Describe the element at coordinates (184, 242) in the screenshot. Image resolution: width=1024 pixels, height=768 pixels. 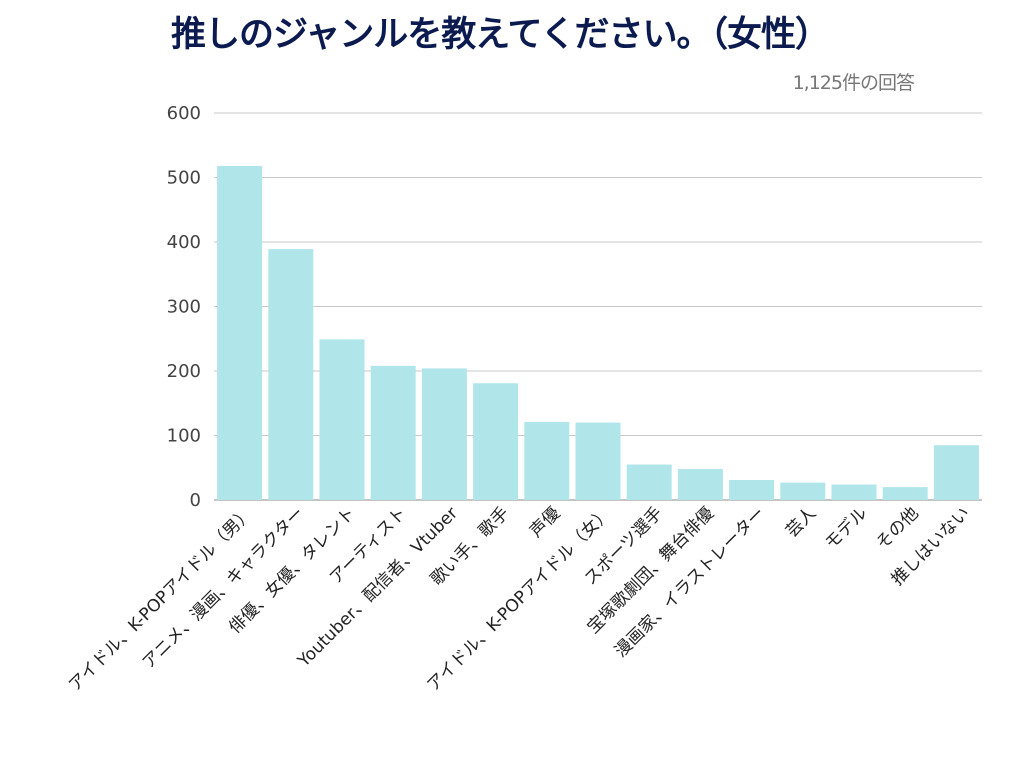
I see `y-tick-label: 400` at that location.